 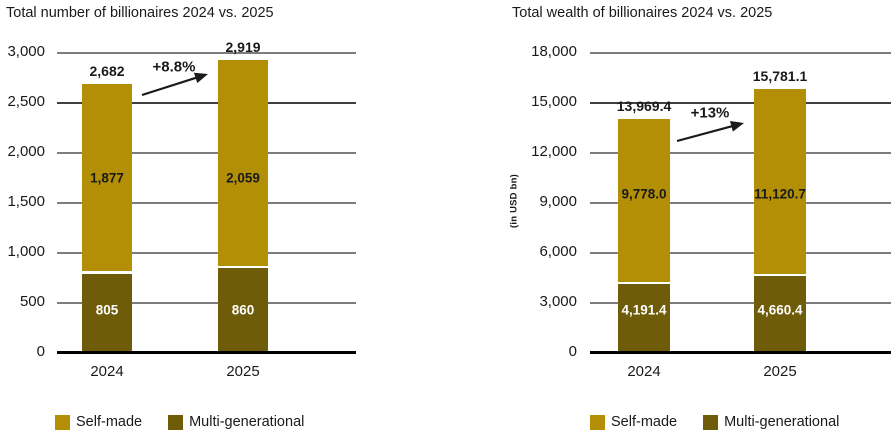 I want to click on y-axis-tick-label: 500, so click(x=32, y=301).